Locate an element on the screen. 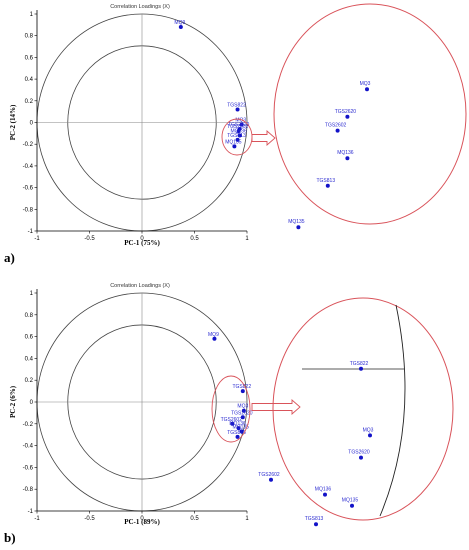 The image size is (469, 550). panel-label: a) is located at coordinates (9, 257).